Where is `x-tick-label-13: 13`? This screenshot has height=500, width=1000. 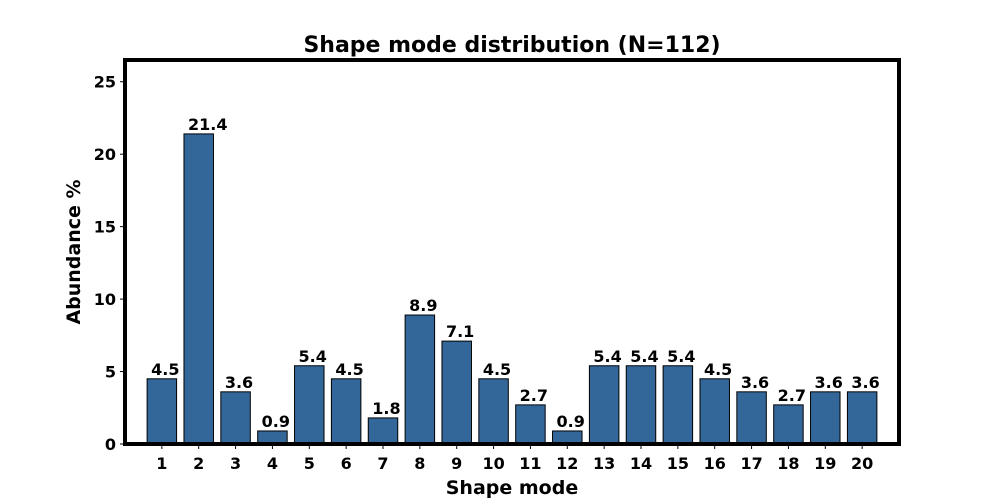
x-tick-label-13: 13 is located at coordinates (604, 463).